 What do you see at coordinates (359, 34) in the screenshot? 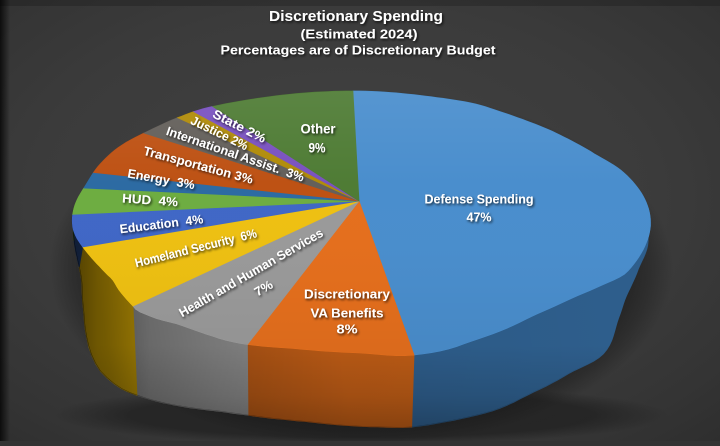
I see `svg-text: (Estimated 2024)` at bounding box center [359, 34].